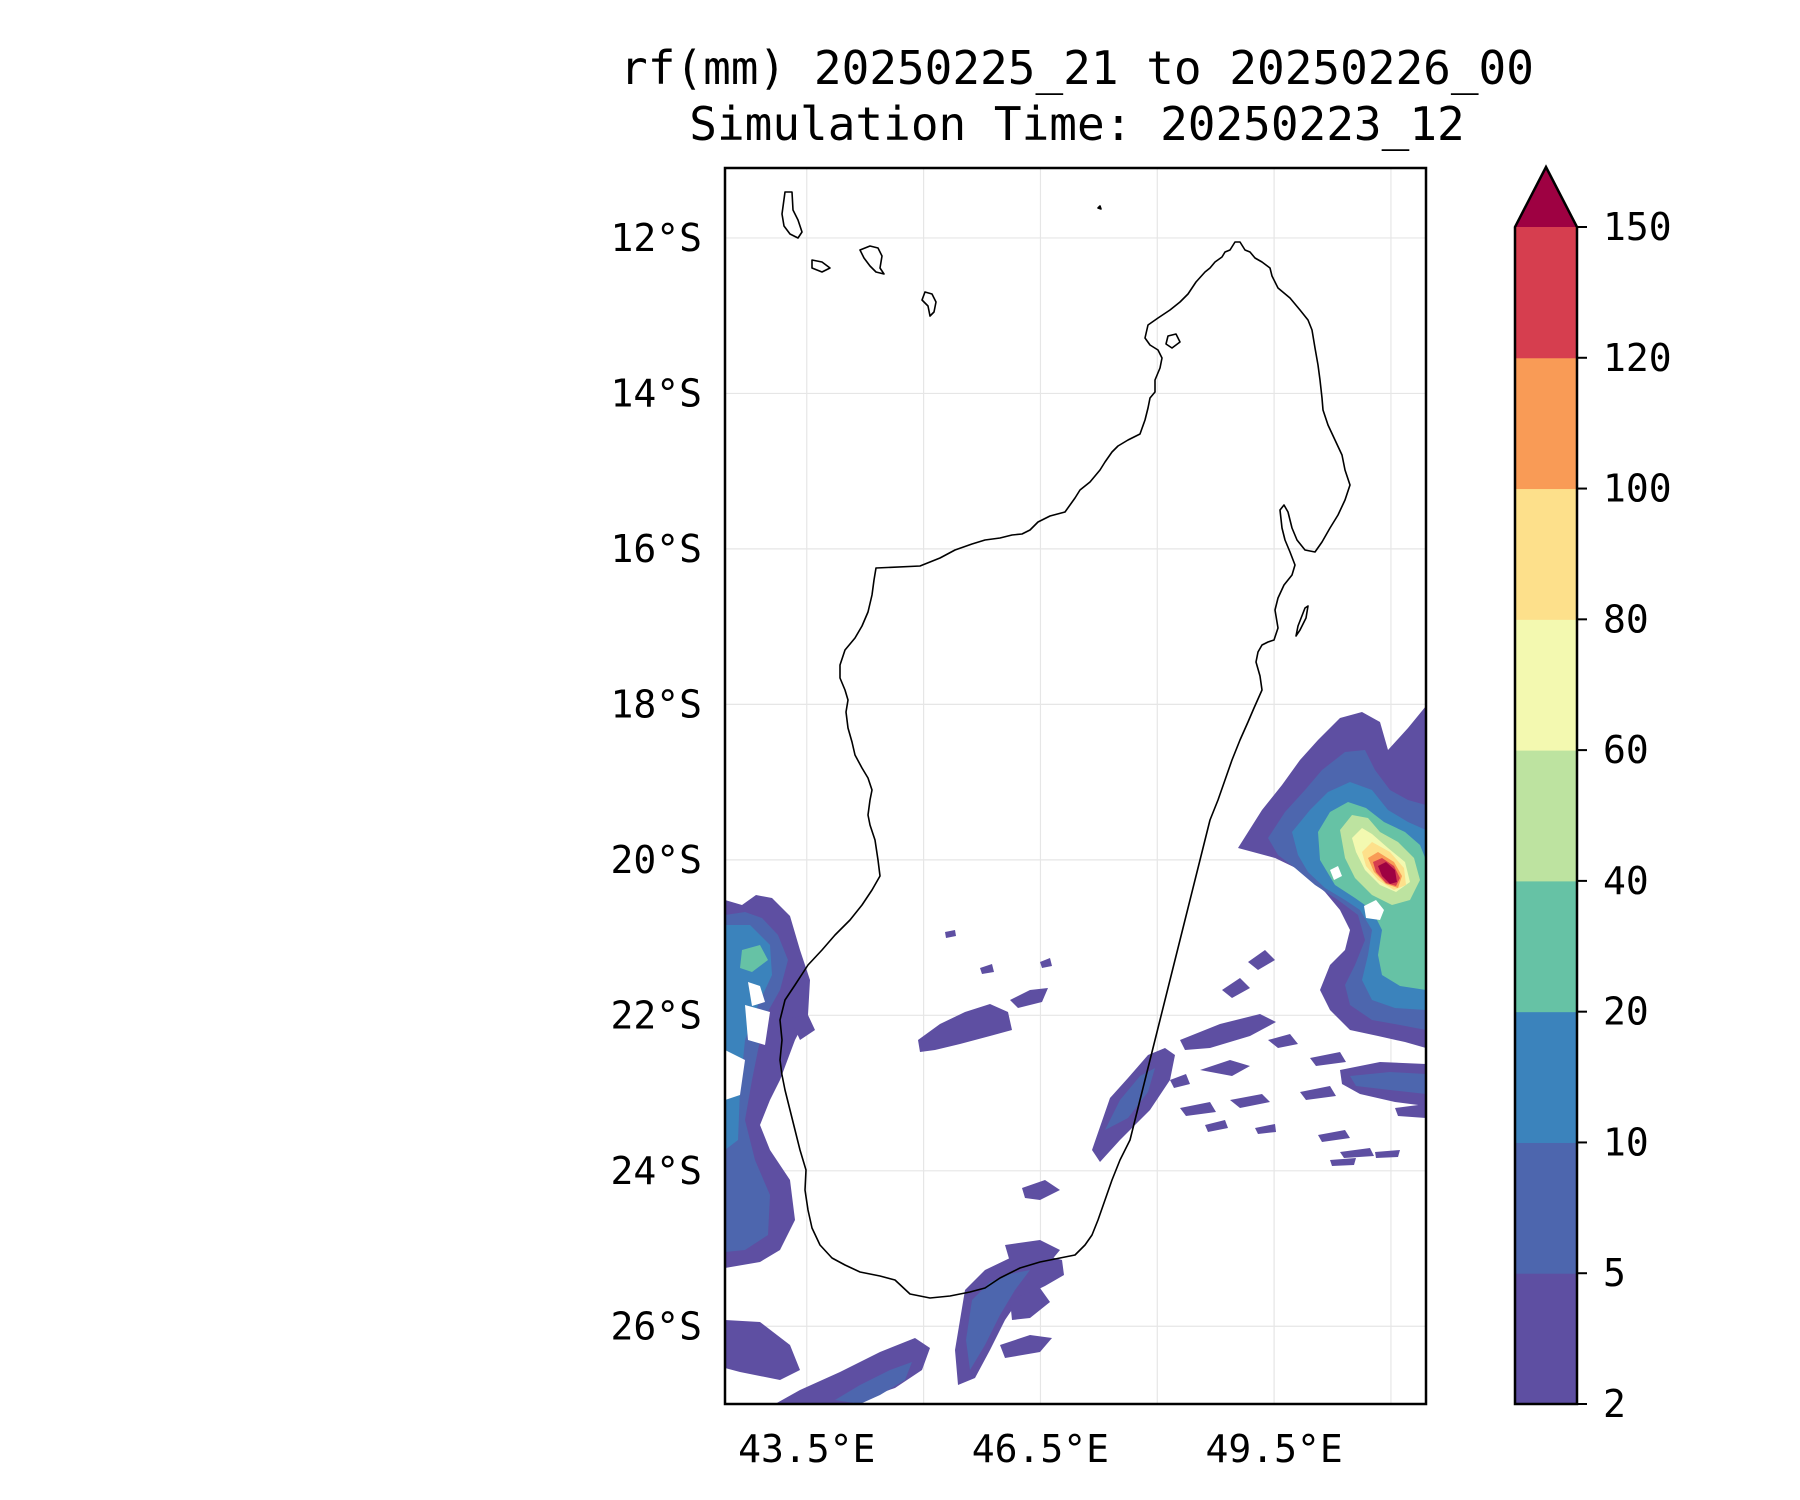 The image size is (1800, 1500). I want to click on island-nosy-tiny, so click(1099, 207).